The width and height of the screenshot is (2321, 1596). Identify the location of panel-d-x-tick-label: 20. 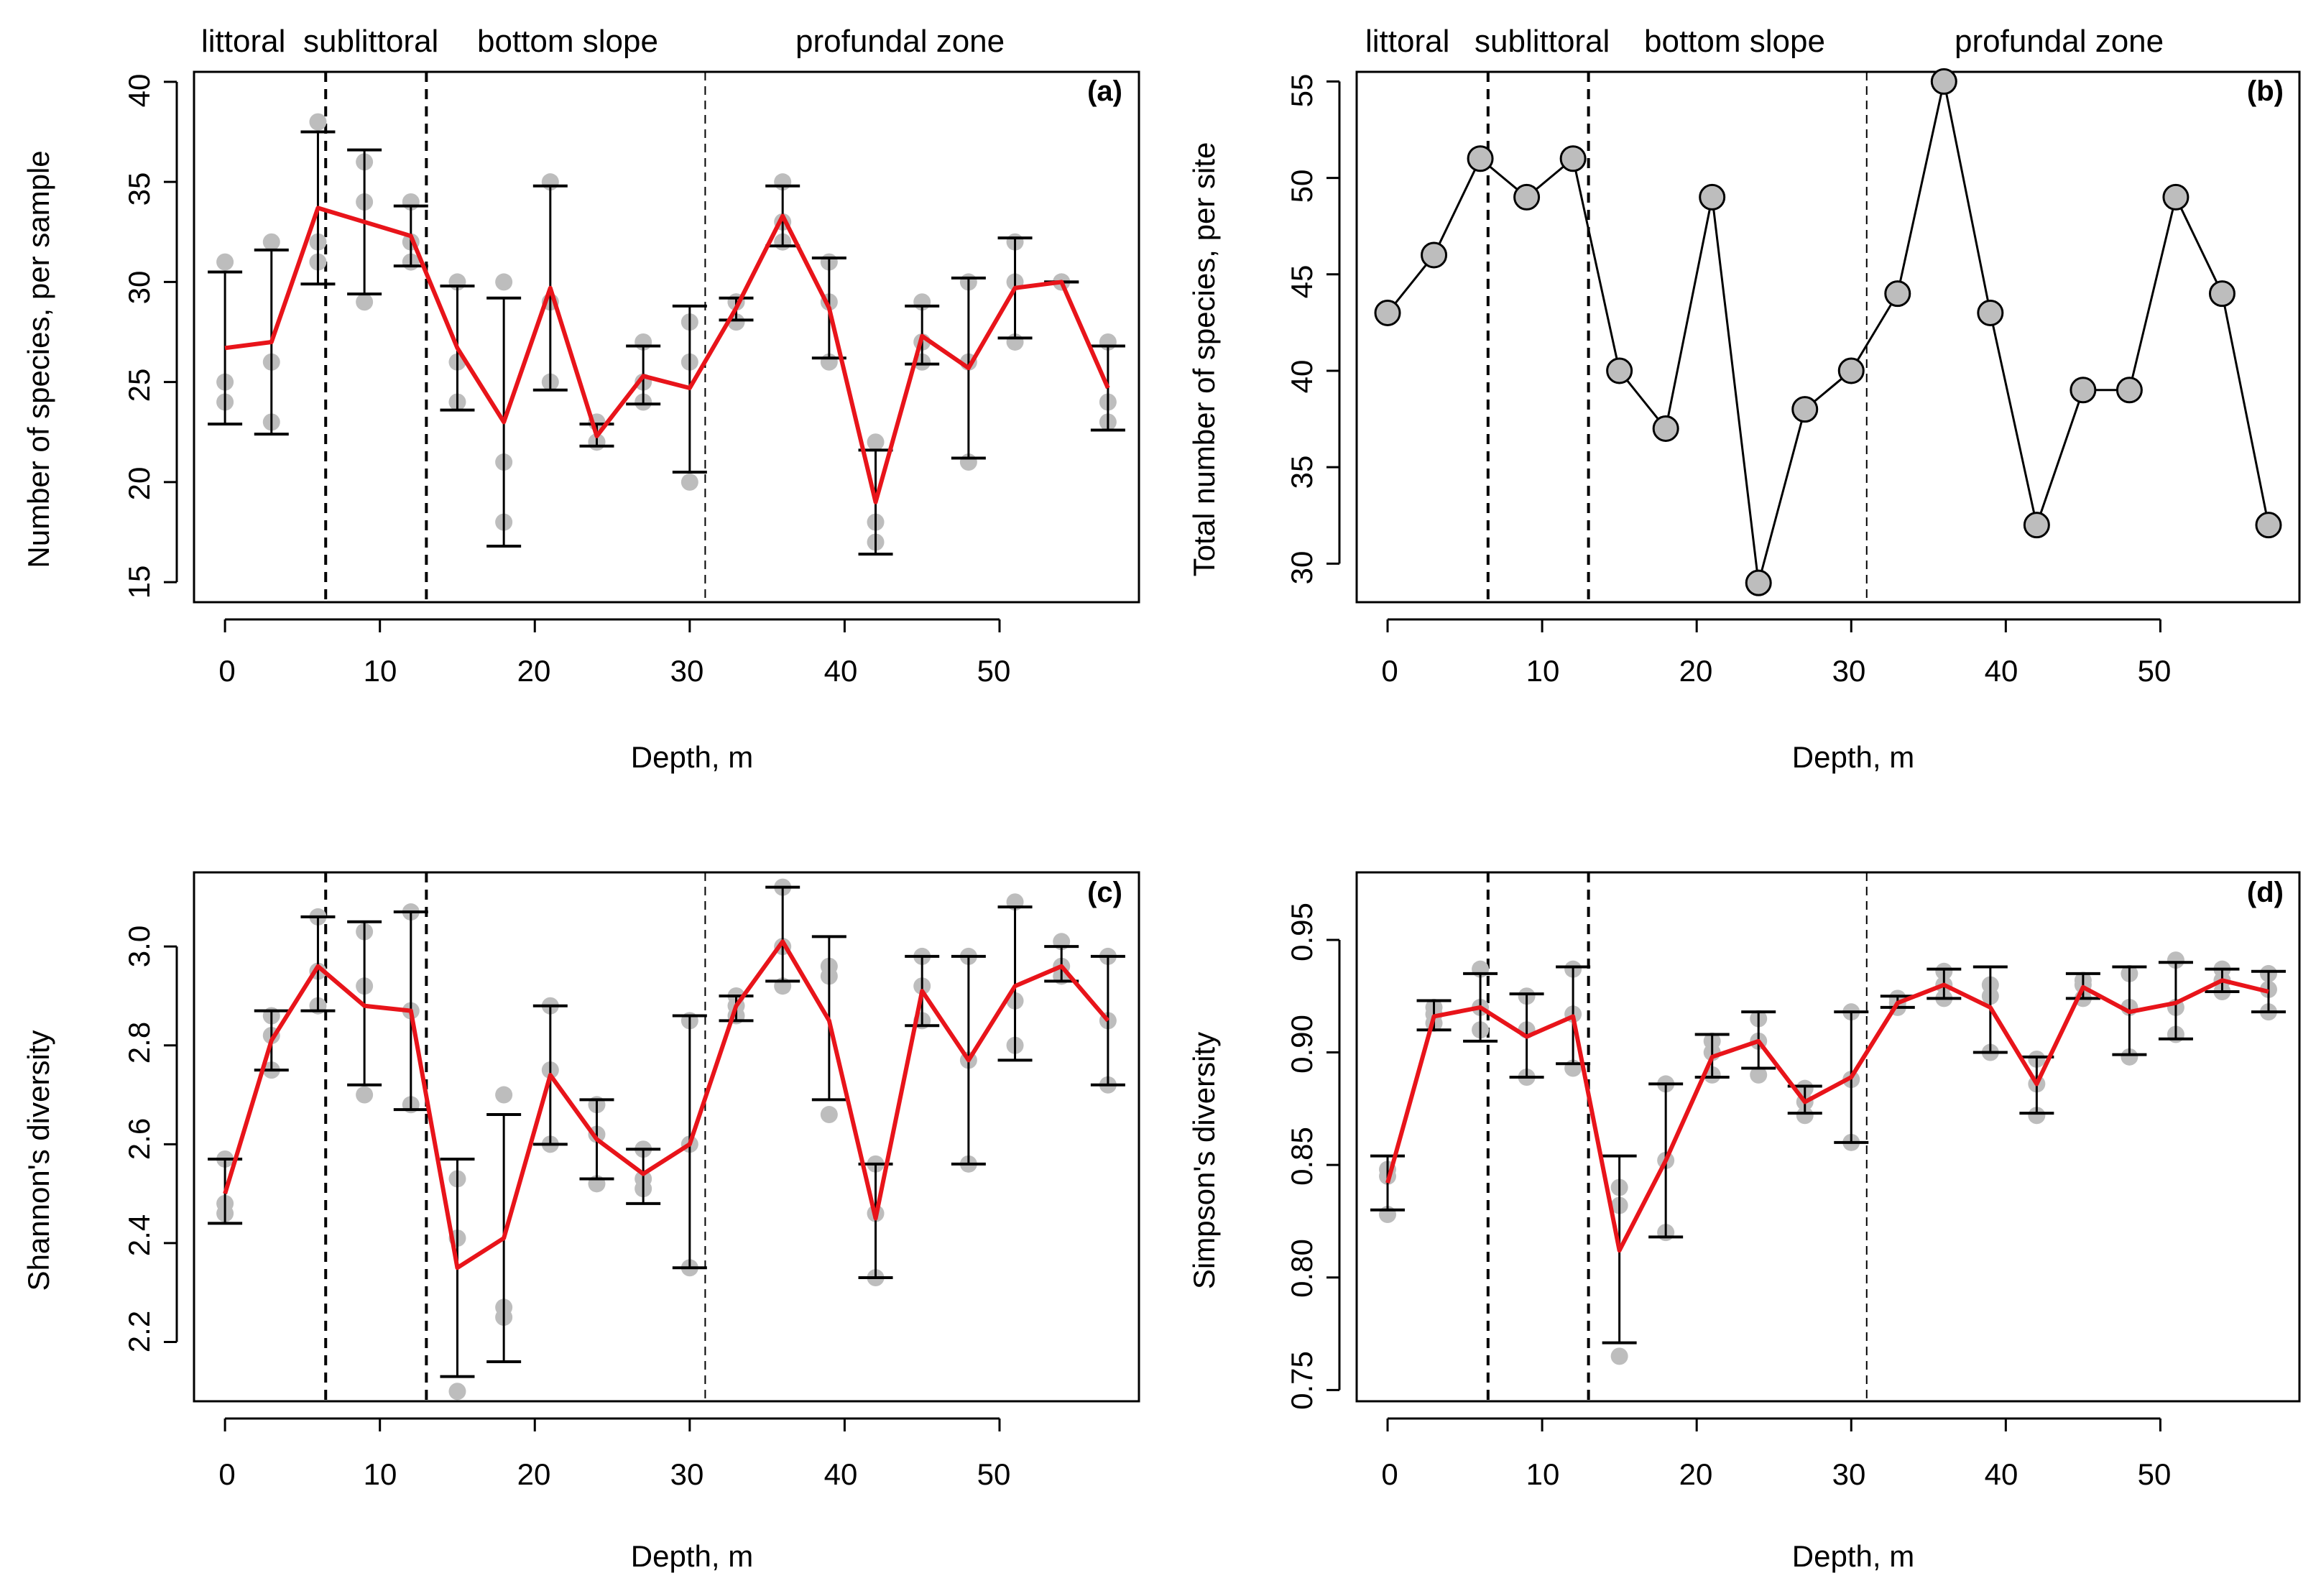
(1696, 1474).